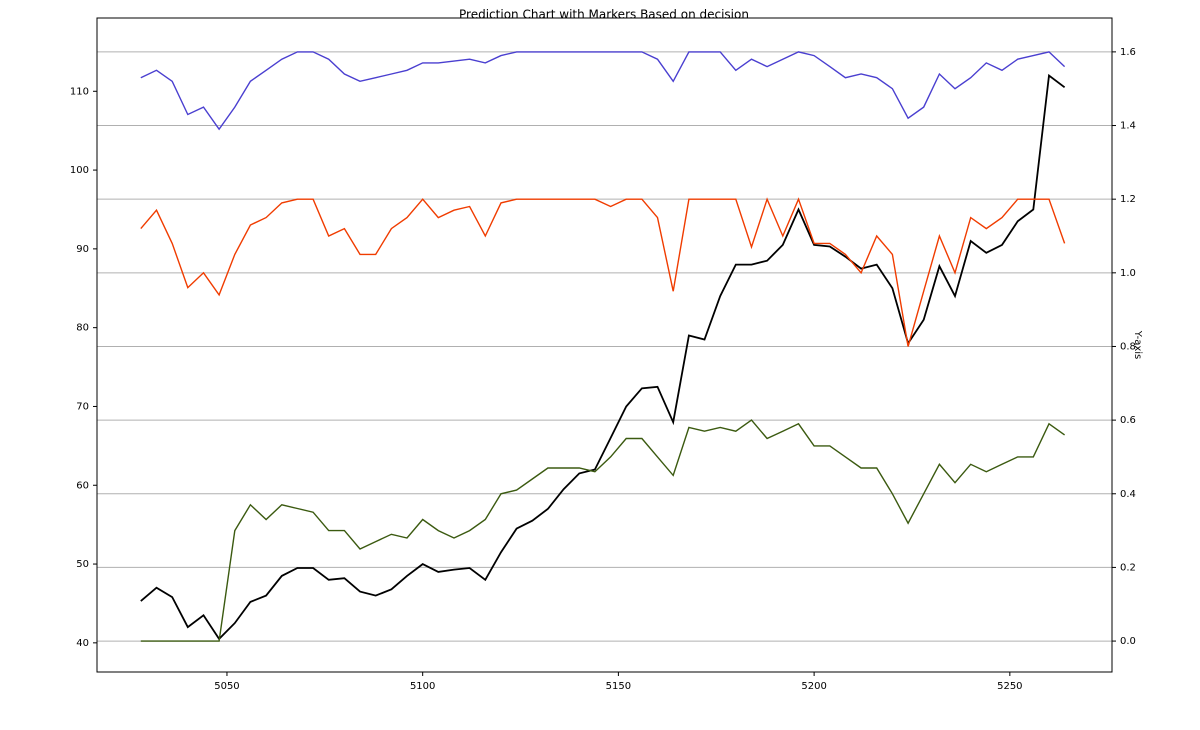 This screenshot has height=730, width=1200. Describe the element at coordinates (82, 406) in the screenshot. I see `y-tick-label: 70` at that location.